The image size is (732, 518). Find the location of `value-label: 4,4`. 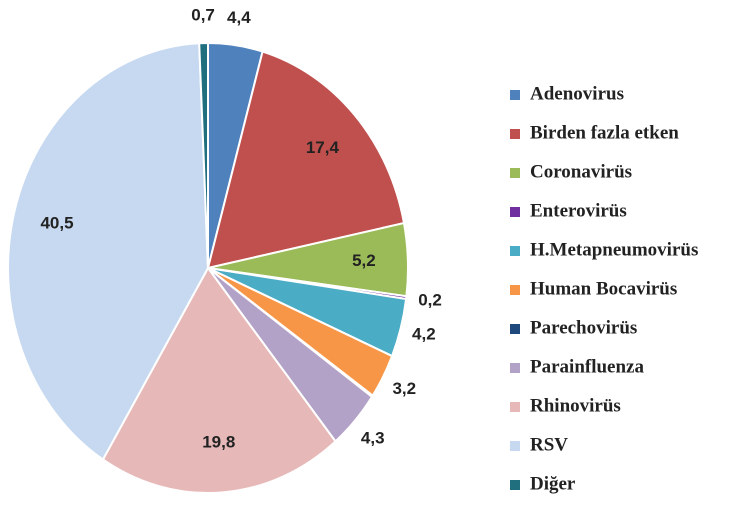

value-label: 4,4 is located at coordinates (239, 17).